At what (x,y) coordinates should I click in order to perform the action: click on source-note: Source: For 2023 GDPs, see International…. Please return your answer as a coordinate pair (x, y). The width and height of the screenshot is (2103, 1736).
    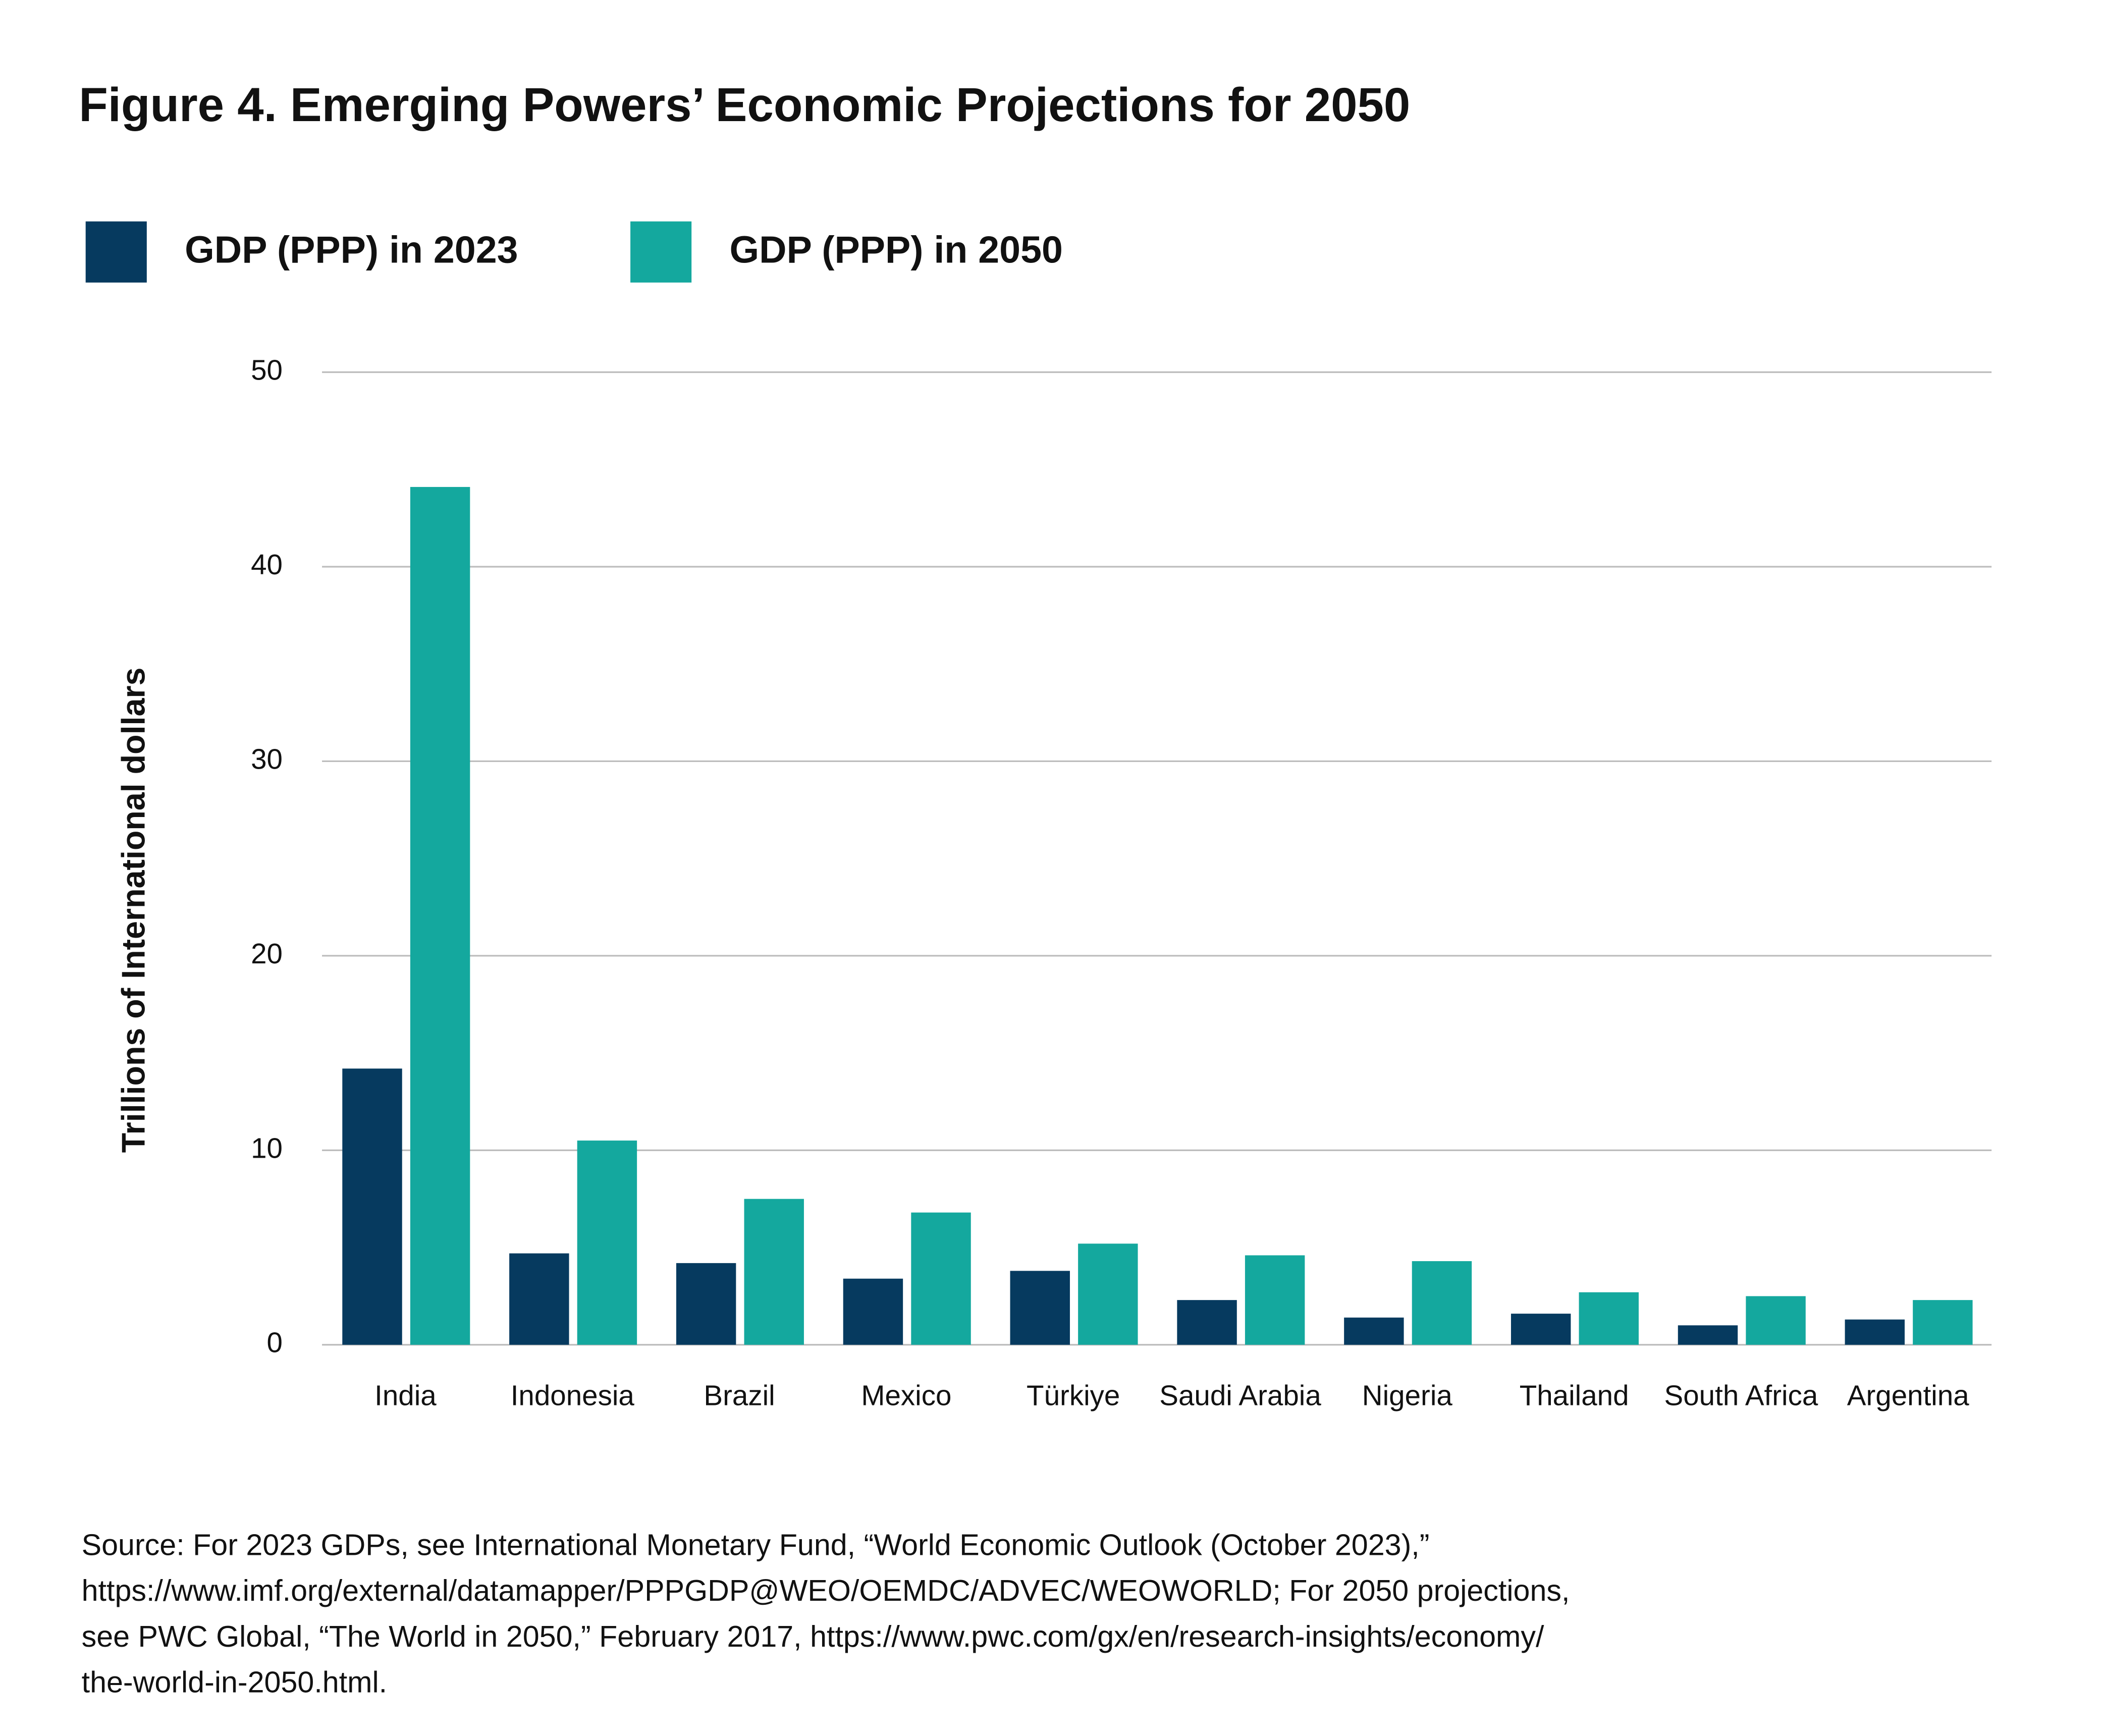
    Looking at the image, I should click on (756, 1544).